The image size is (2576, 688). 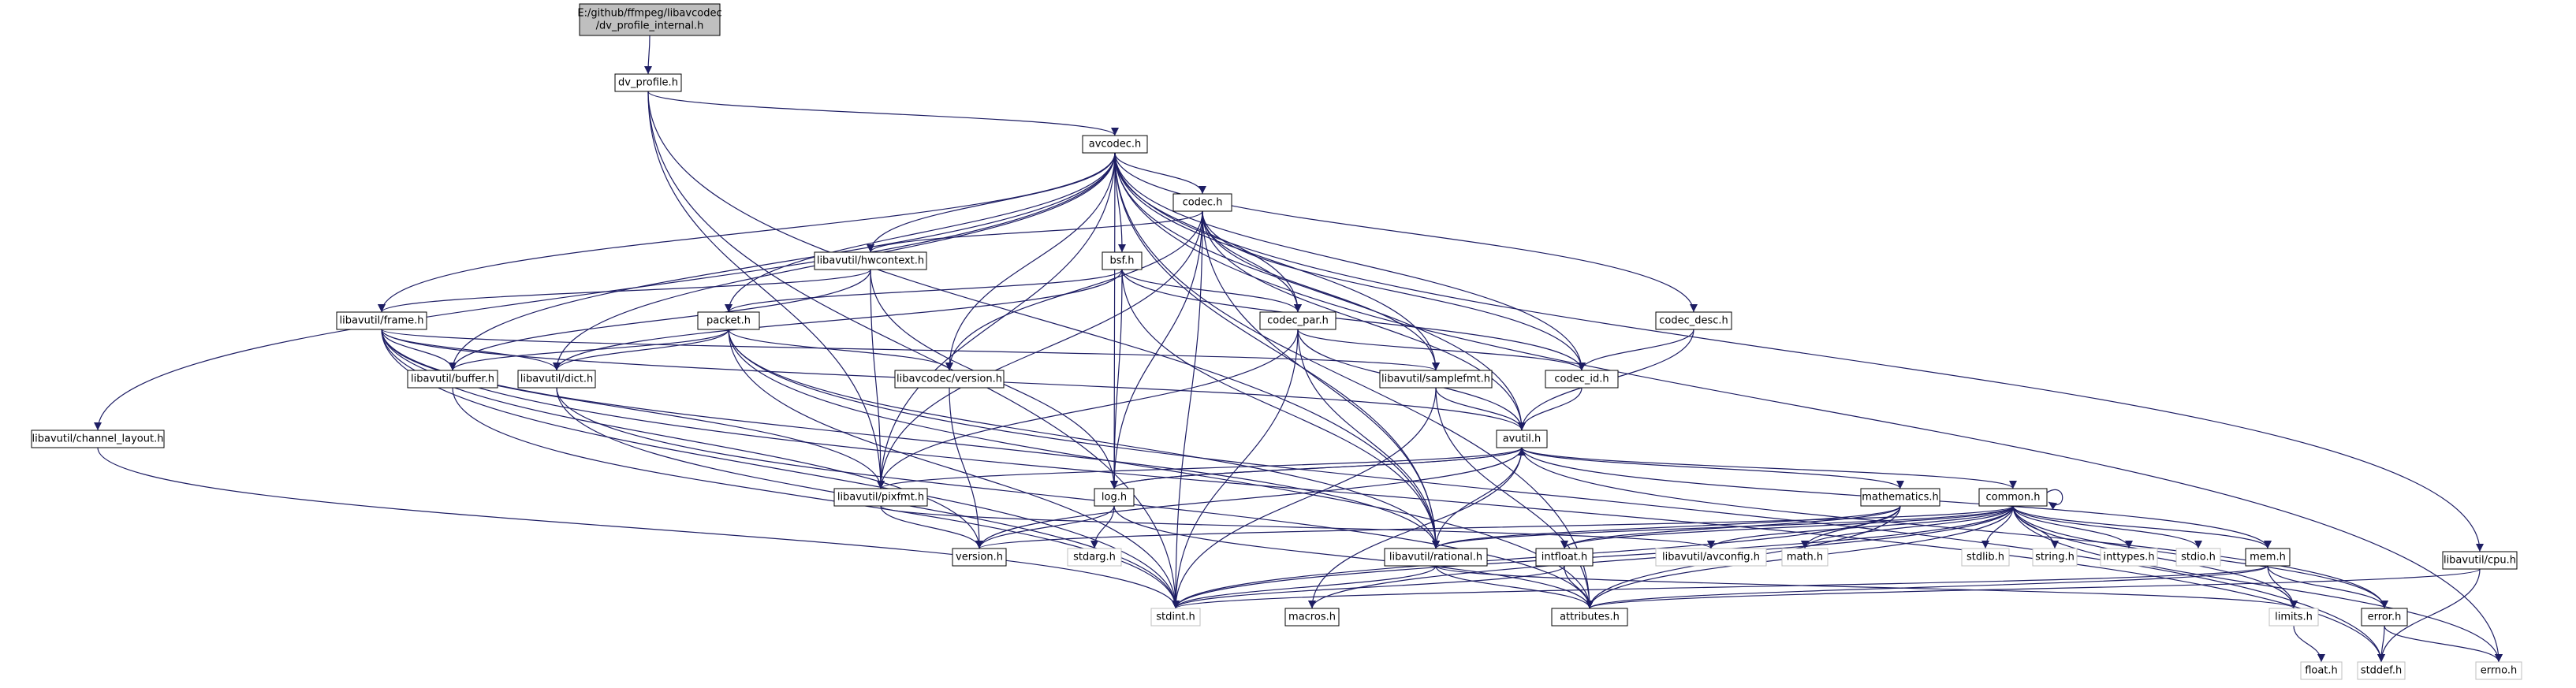 I want to click on node-label: common.h, so click(x=2014, y=498).